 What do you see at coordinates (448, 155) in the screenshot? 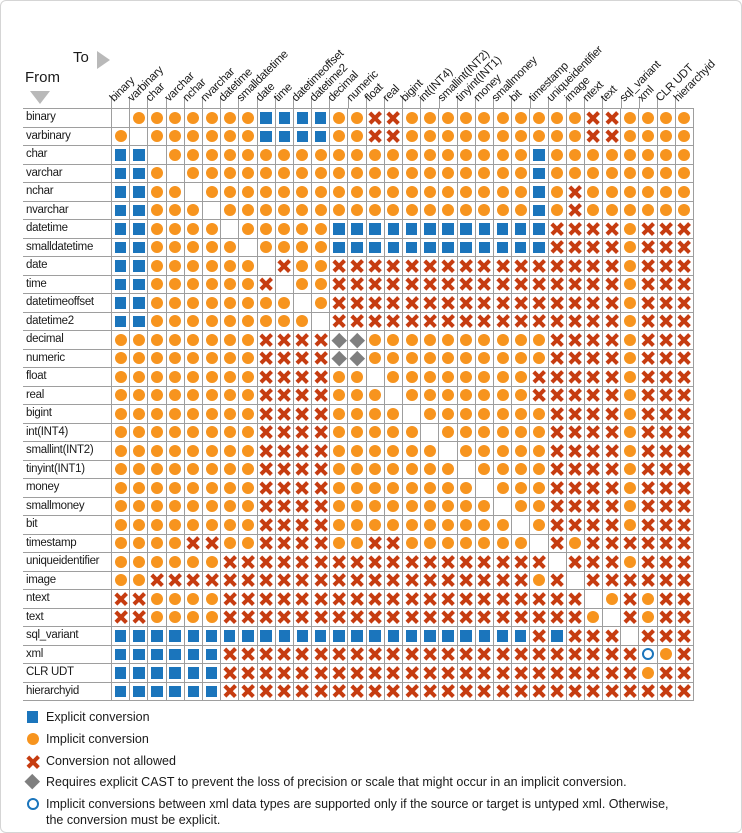
I see `cell-char-to-smallint(INT2)` at bounding box center [448, 155].